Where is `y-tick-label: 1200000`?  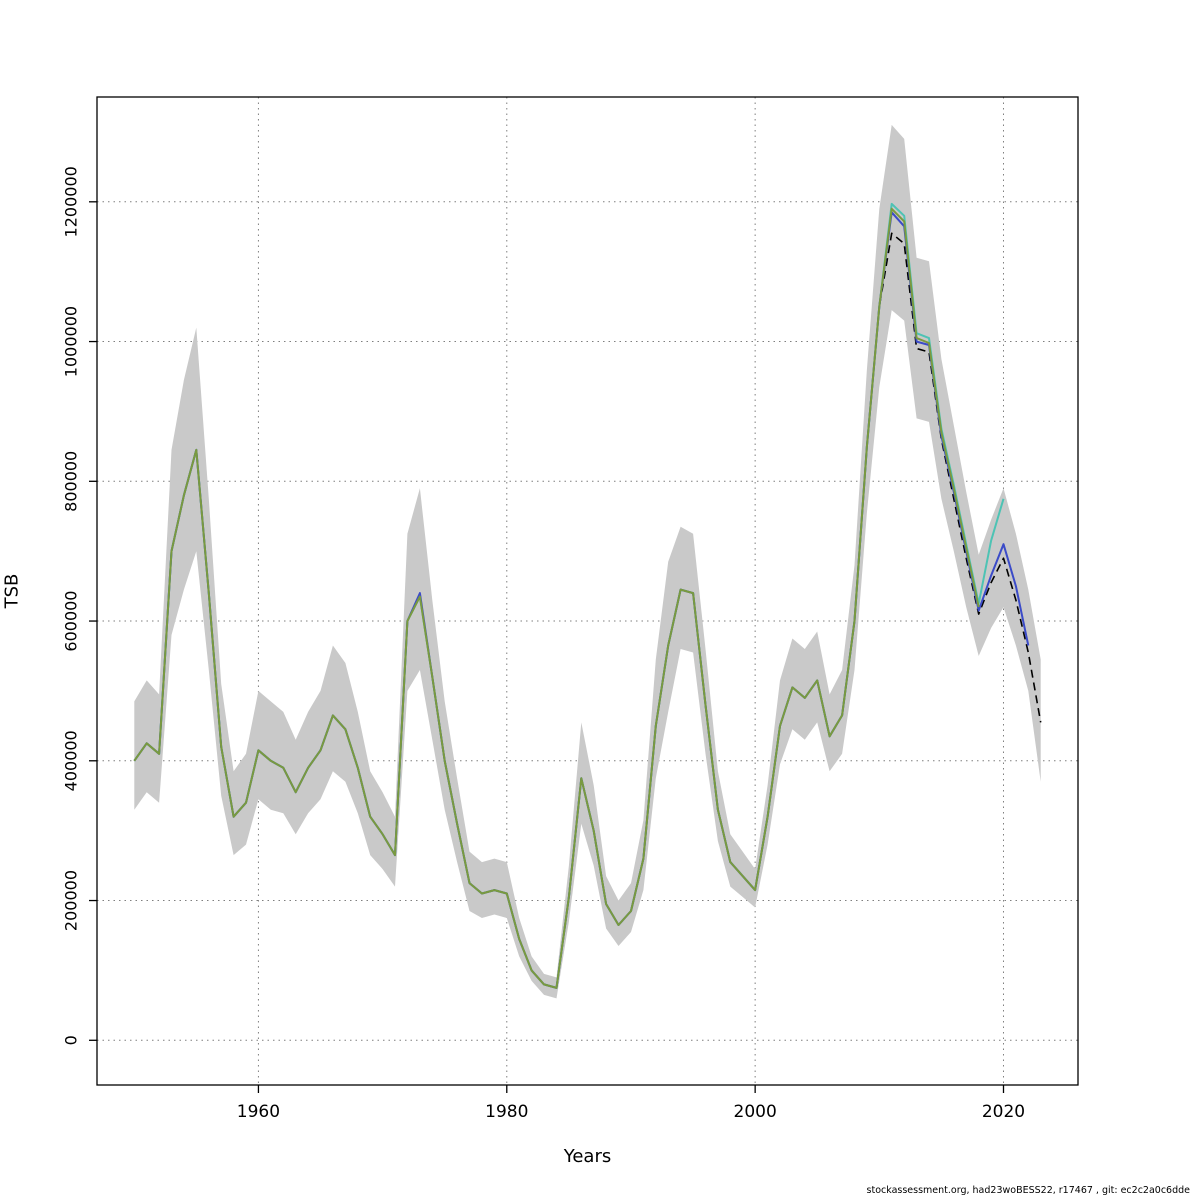
y-tick-label: 1200000 is located at coordinates (71, 201).